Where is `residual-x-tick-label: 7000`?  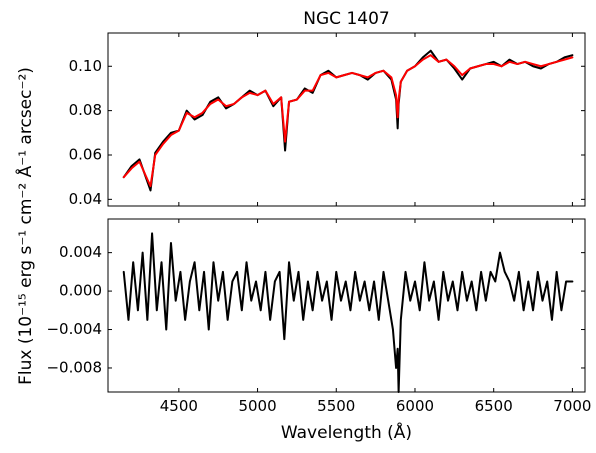 residual-x-tick-label: 7000 is located at coordinates (572, 406).